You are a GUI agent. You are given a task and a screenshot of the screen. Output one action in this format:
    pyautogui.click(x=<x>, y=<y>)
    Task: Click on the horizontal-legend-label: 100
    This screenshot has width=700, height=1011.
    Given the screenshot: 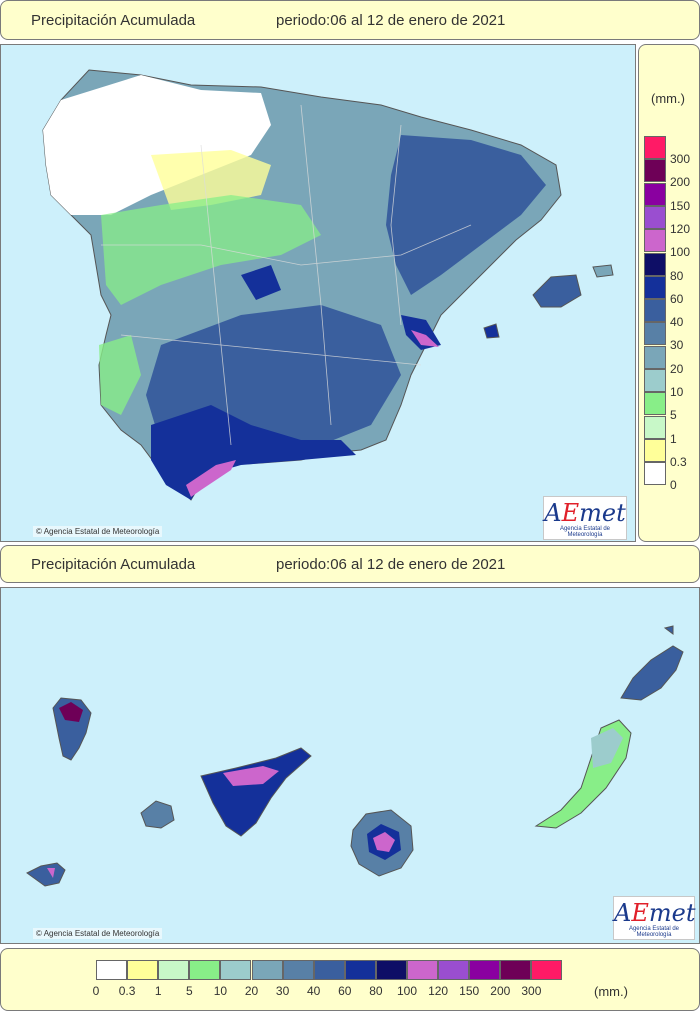 What is the action you would take?
    pyautogui.click(x=407, y=991)
    